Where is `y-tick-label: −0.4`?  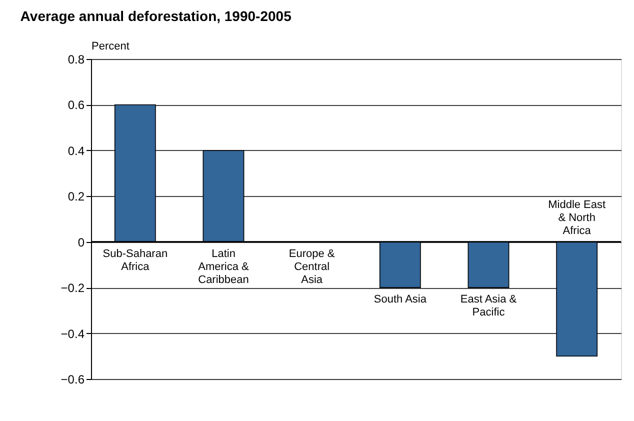
y-tick-label: −0.4 is located at coordinates (72, 333).